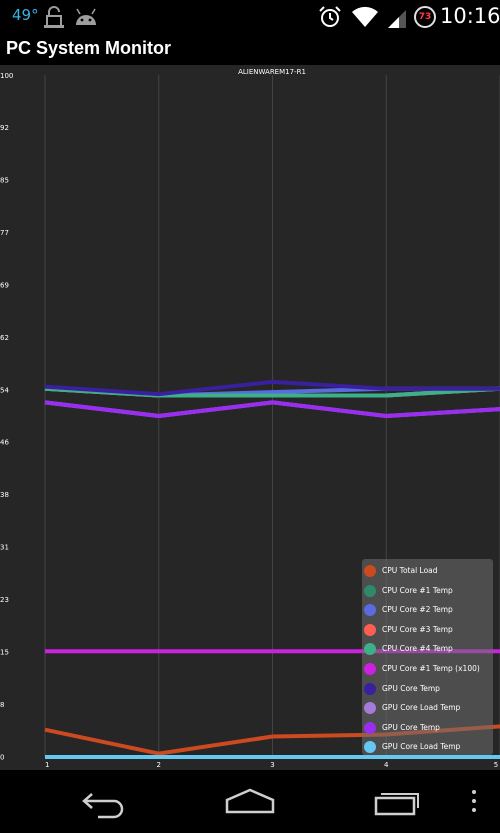 The image size is (500, 833). I want to click on action-bar: PC System Monitor, so click(250, 49).